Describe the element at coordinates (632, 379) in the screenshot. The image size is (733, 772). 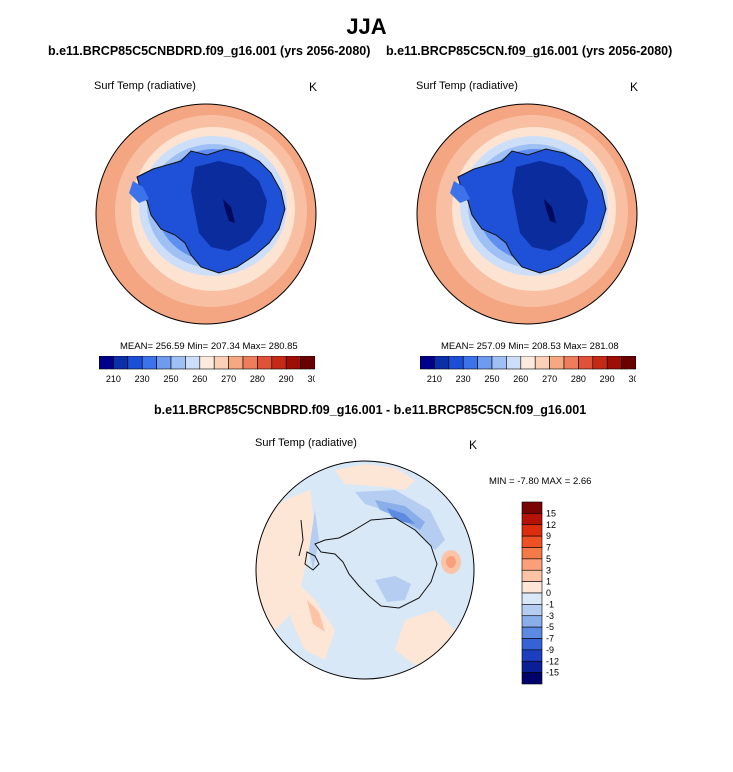
I see `colorbar-2-tick-label: 300` at that location.